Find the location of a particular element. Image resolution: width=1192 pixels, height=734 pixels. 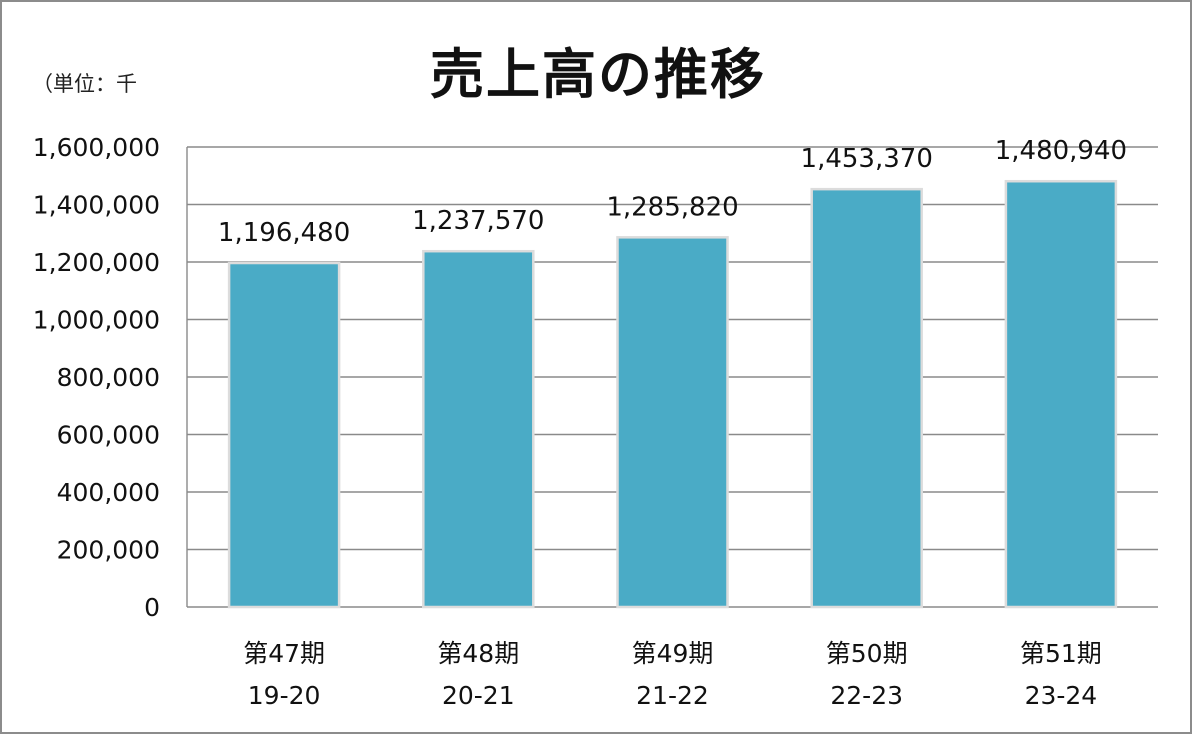

x-tick-label-period: 第48期 is located at coordinates (478, 653).